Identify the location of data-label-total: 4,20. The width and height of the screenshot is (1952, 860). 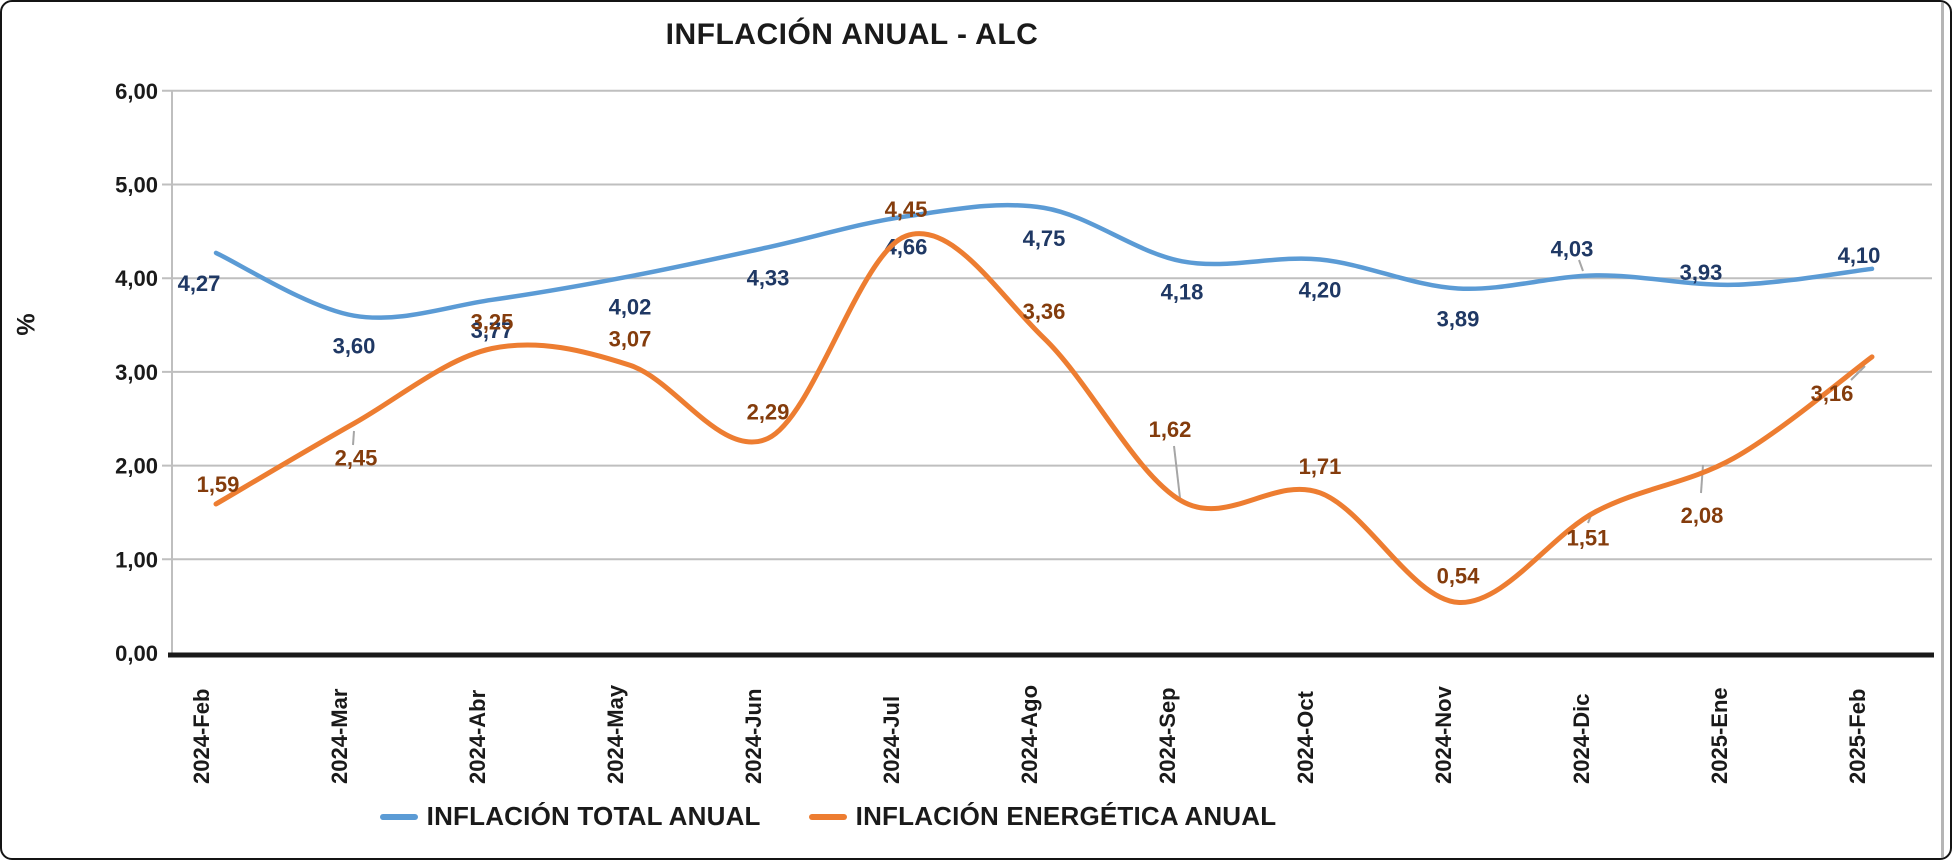
(1320, 290).